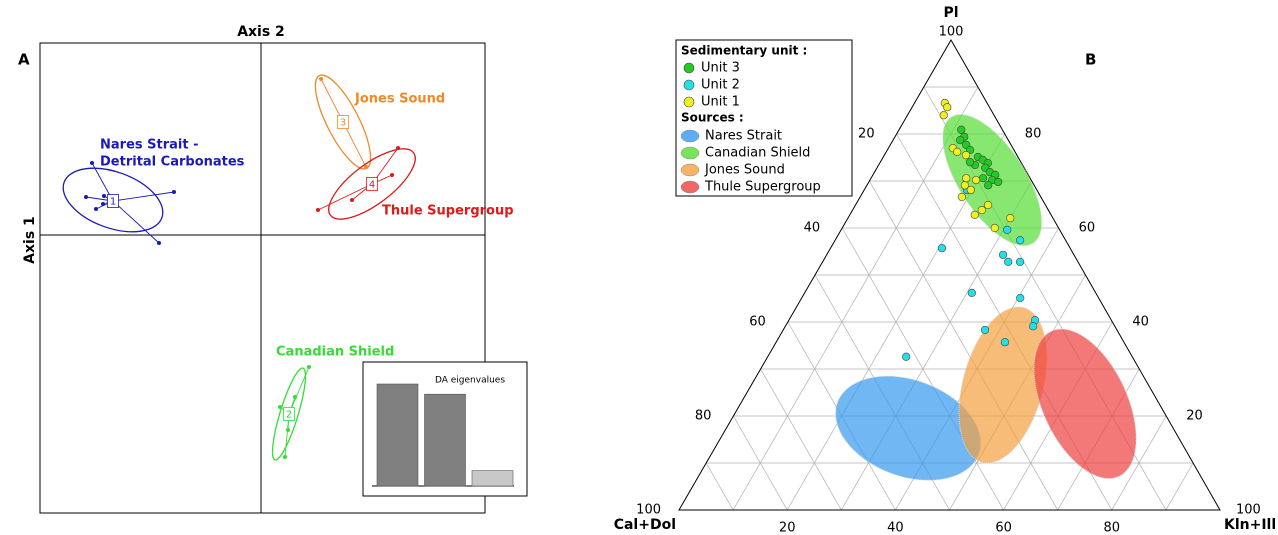  I want to click on legend-frame, so click(764, 118).